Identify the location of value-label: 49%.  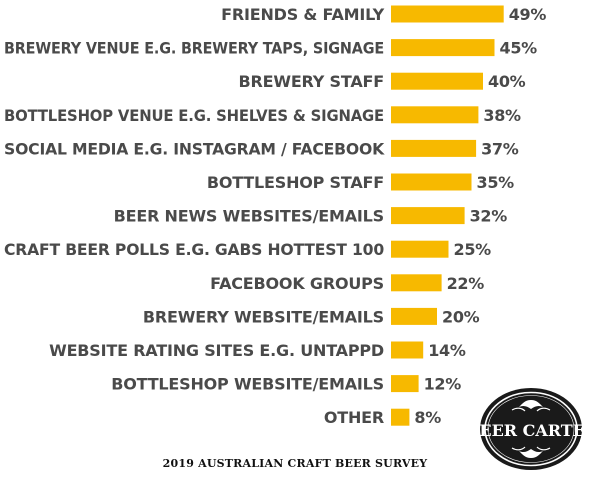
(528, 14).